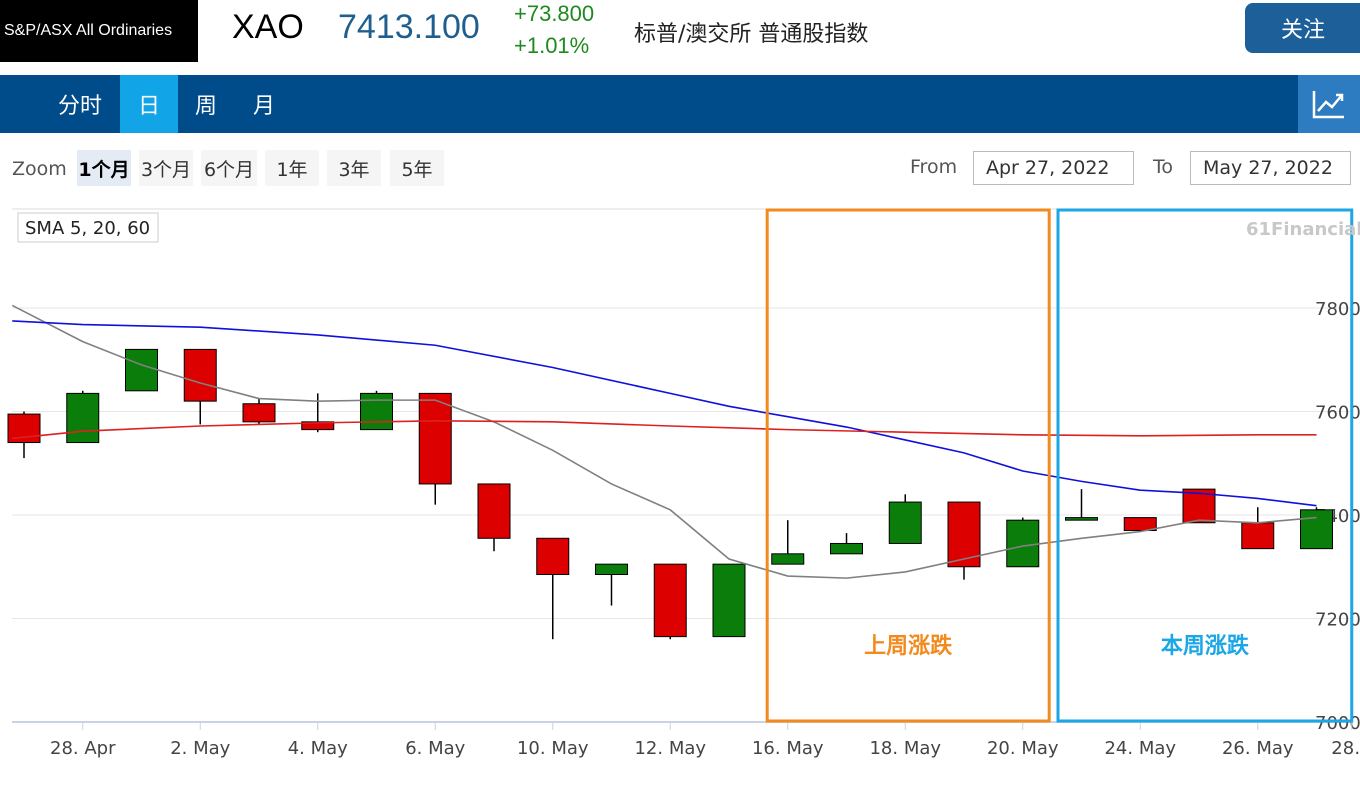 This screenshot has height=792, width=1360. What do you see at coordinates (1270, 168) in the screenshot?
I see `to-date-input: May 27, 2022` at bounding box center [1270, 168].